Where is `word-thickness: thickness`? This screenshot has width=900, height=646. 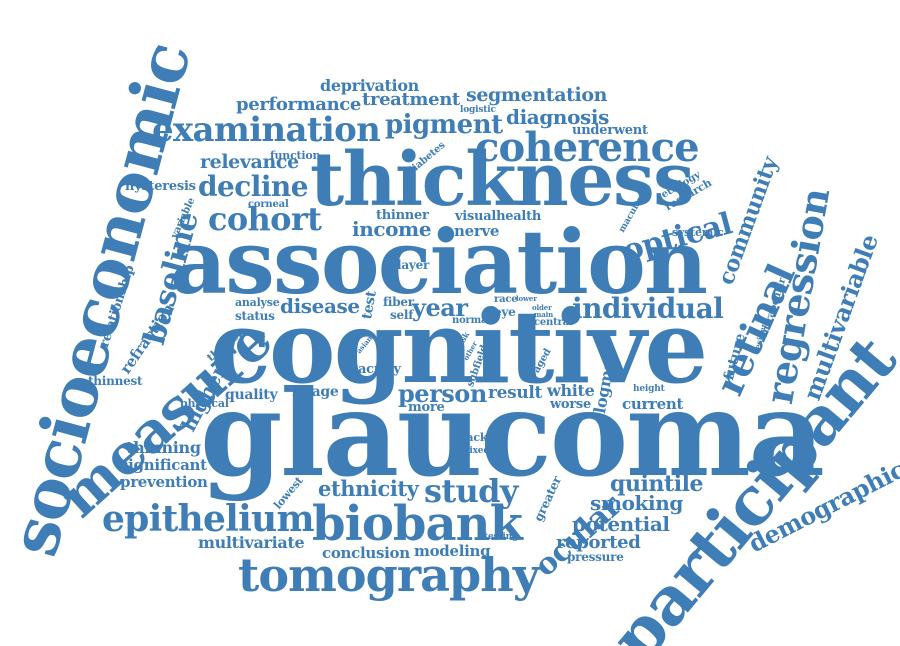 word-thickness: thickness is located at coordinates (502, 180).